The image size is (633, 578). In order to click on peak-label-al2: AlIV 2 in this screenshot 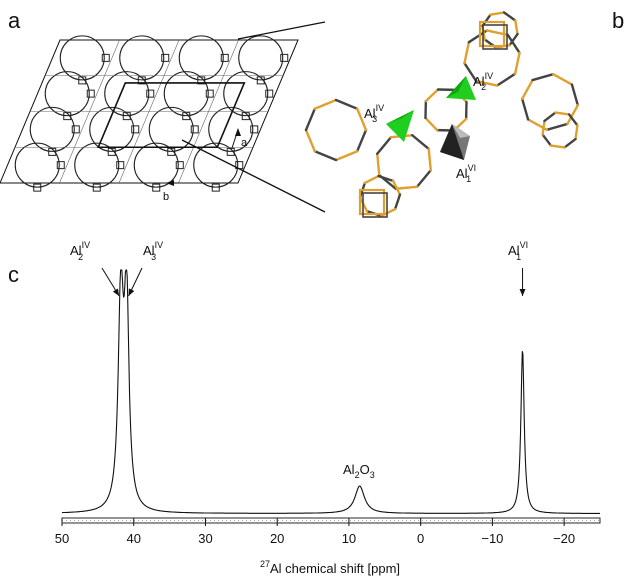, I will do `click(80, 251)`.